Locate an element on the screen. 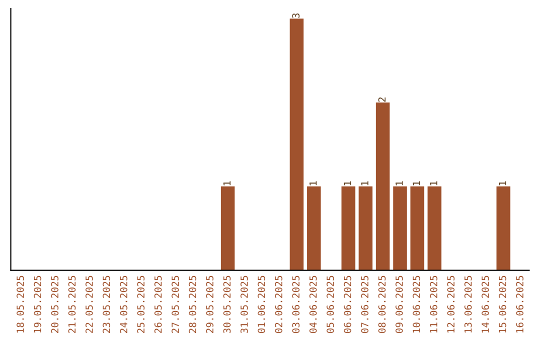 The height and width of the screenshot is (340, 540). x-tick-label: 25.05.2025 is located at coordinates (141, 304).